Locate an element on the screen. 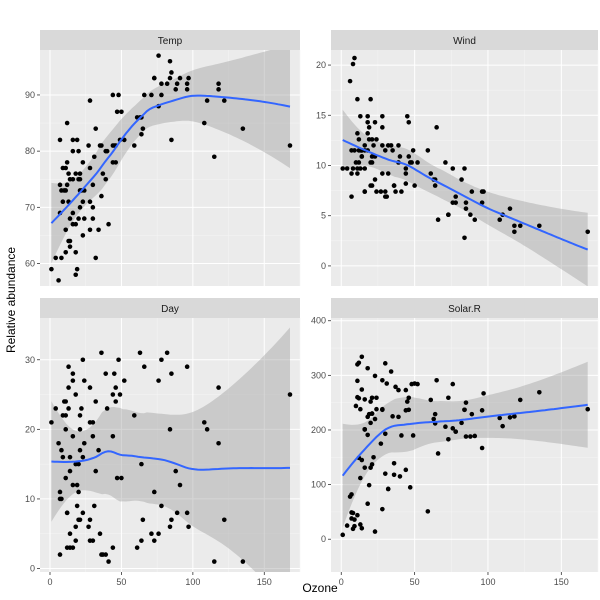  y-tick-label: 10 is located at coordinates (321, 165).